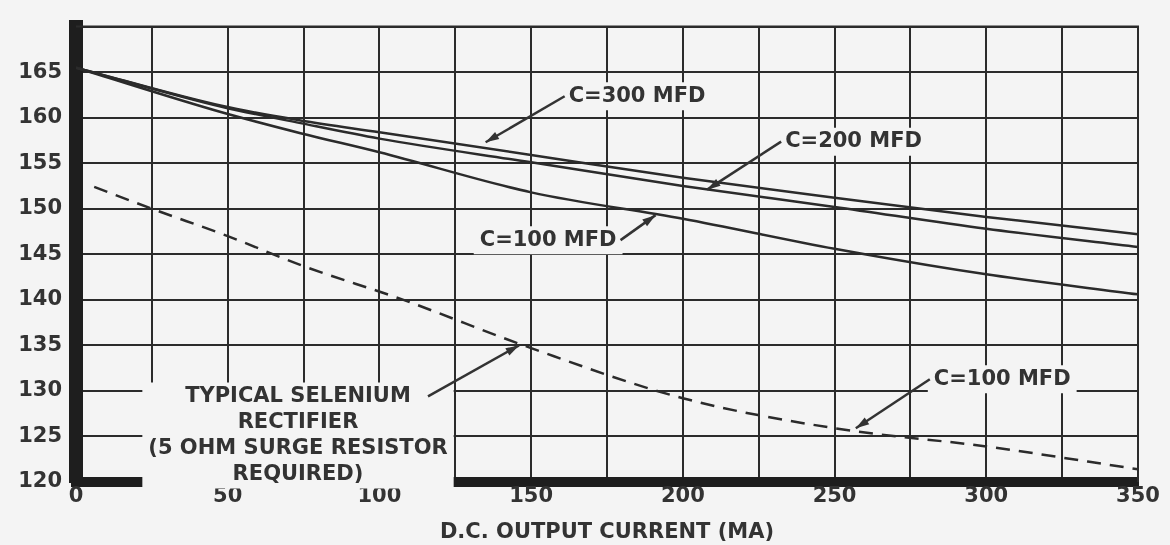 Image resolution: width=1170 pixels, height=545 pixels. What do you see at coordinates (986, 495) in the screenshot?
I see `x-tick-label: 300` at bounding box center [986, 495].